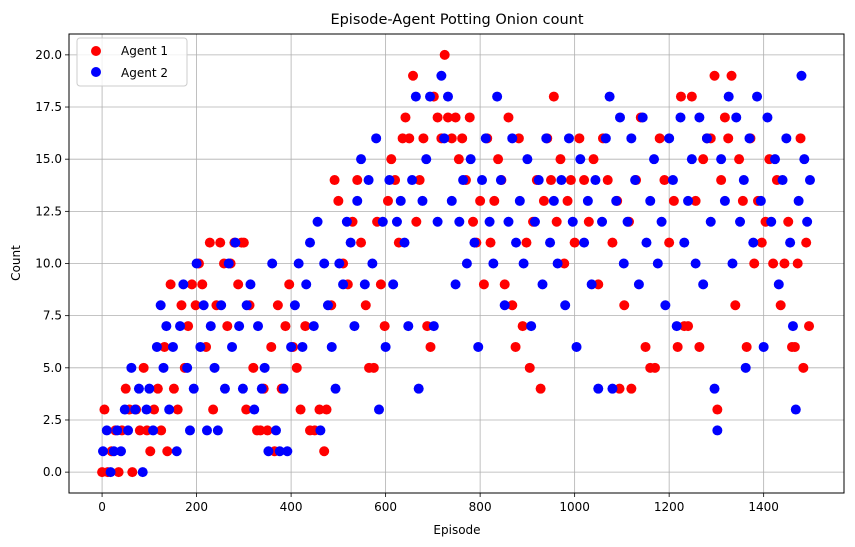 The height and width of the screenshot is (547, 855). I want to click on x-tick-label: 800, so click(480, 507).